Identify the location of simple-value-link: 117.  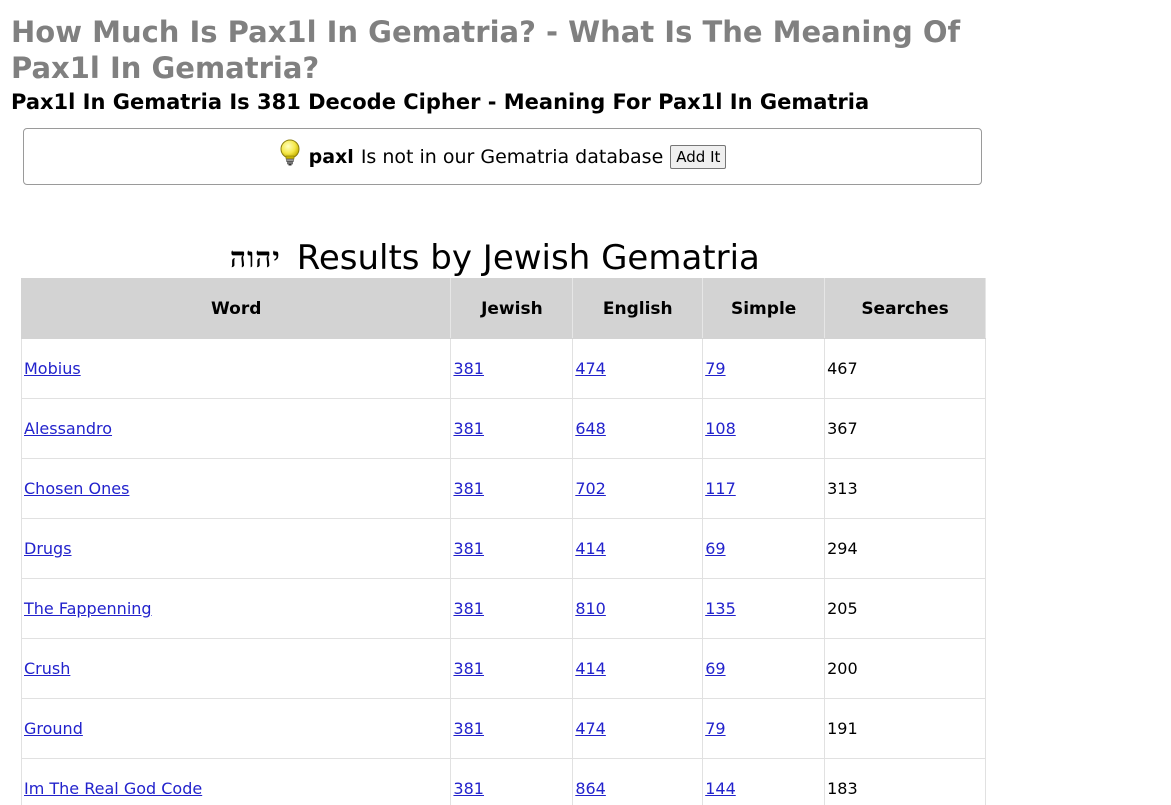
(720, 488).